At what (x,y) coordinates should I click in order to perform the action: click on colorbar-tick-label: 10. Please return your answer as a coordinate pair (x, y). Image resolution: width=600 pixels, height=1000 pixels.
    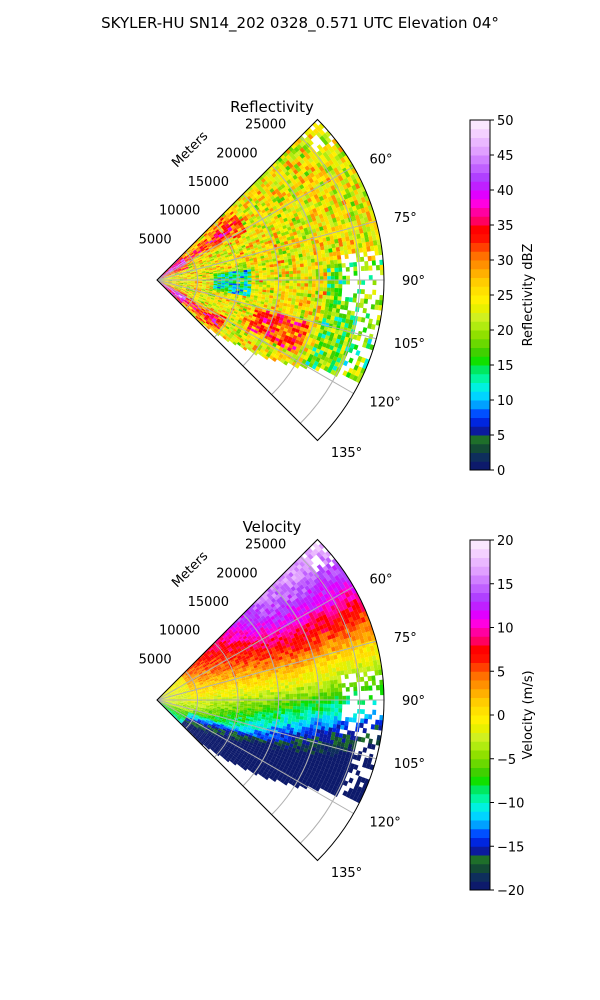
    Looking at the image, I should click on (505, 401).